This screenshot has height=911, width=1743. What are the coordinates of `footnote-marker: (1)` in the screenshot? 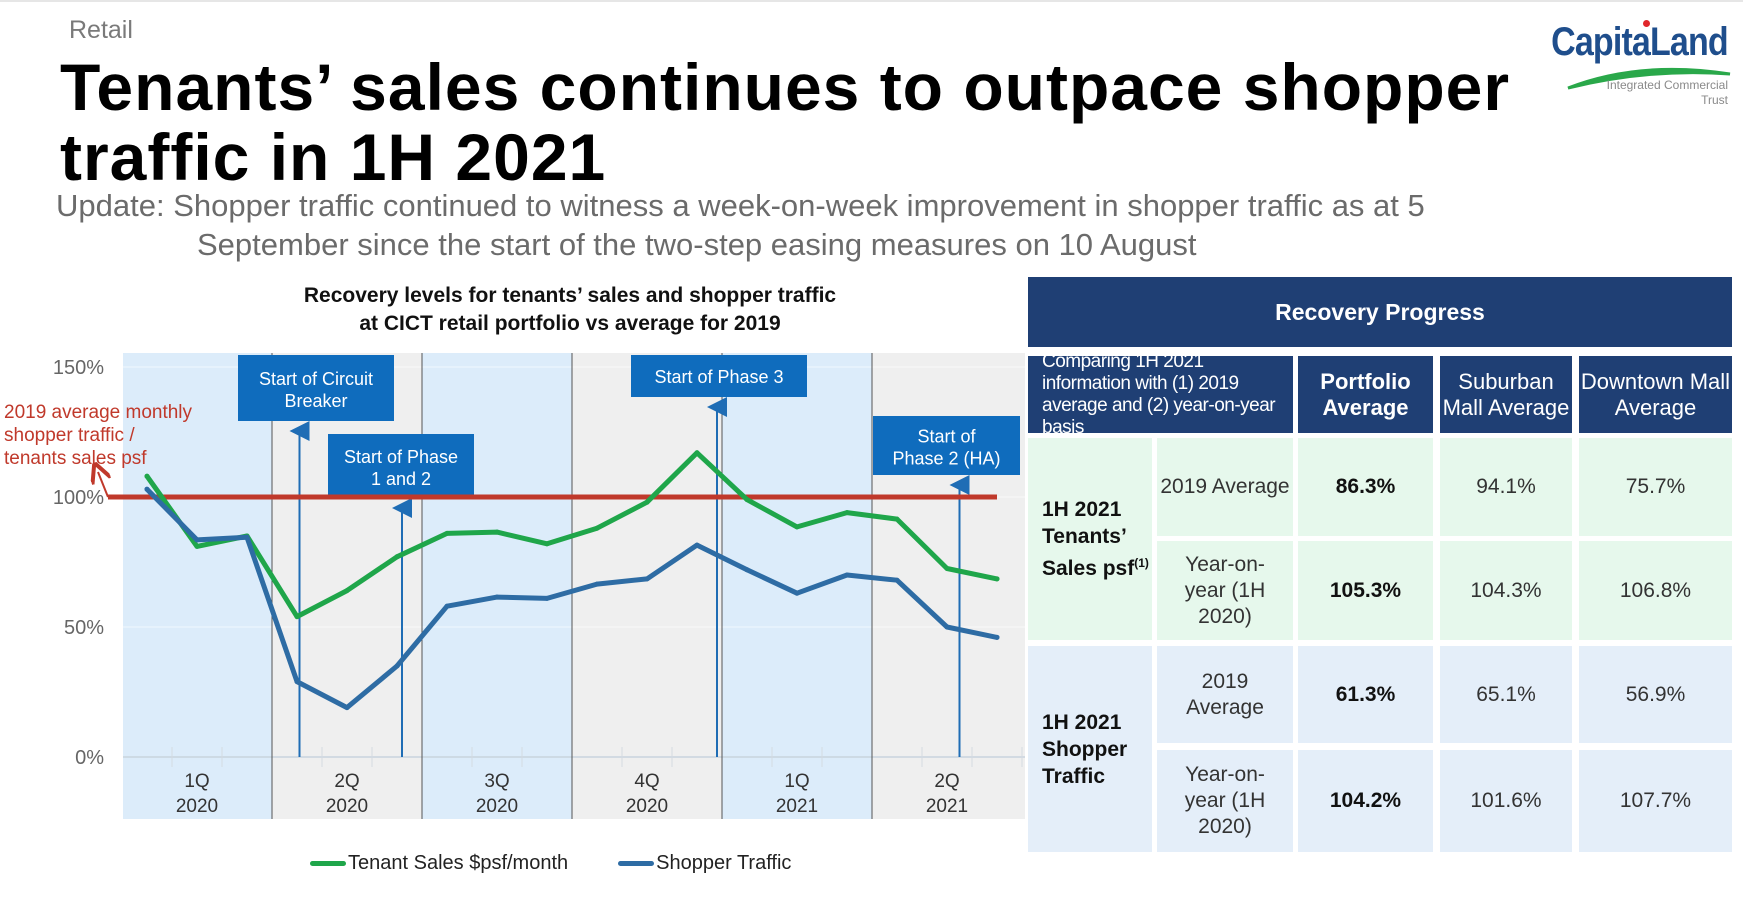 It's located at (1141, 563).